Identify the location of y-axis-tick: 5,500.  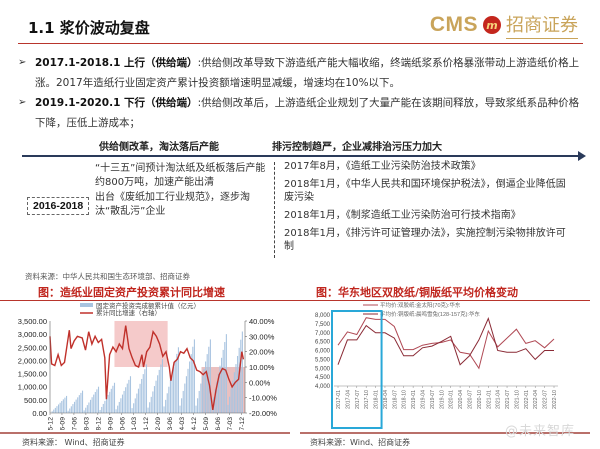
(323, 360).